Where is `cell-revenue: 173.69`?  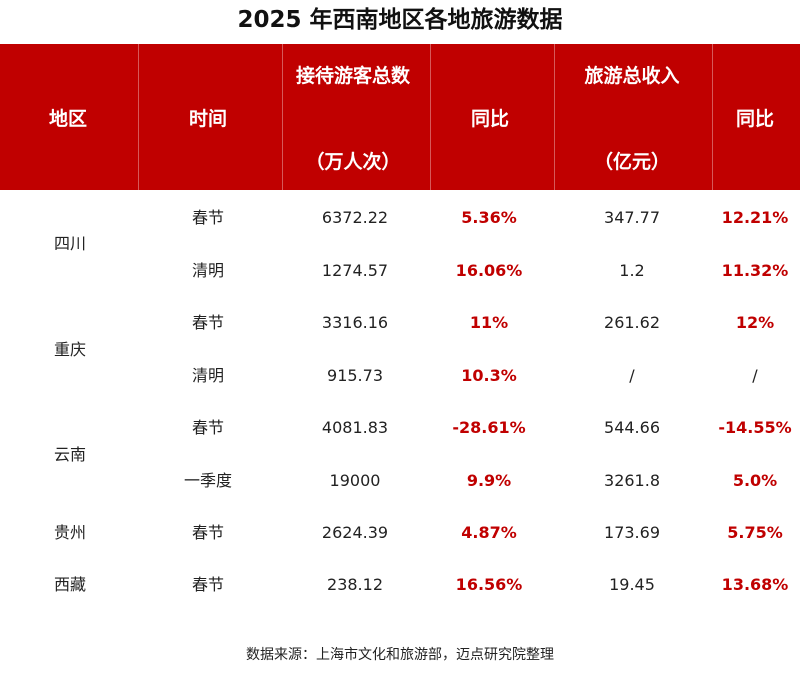
cell-revenue: 173.69 is located at coordinates (632, 532).